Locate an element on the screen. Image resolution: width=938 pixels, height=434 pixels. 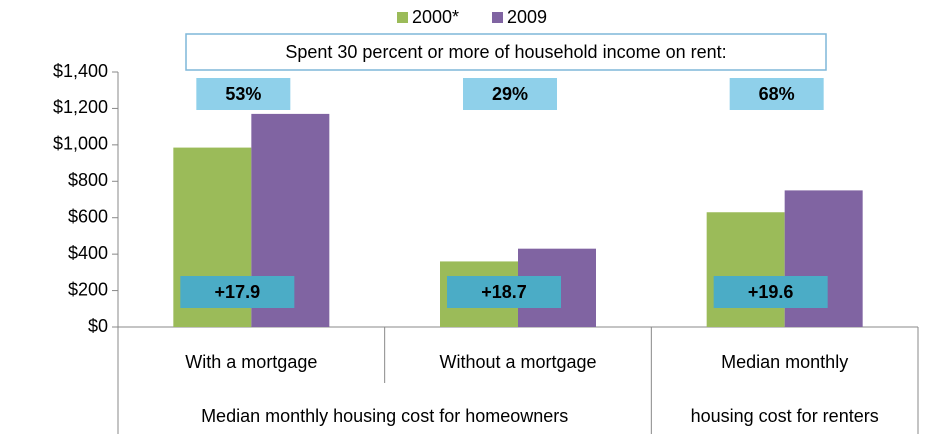
y-tick-label: $1,200 is located at coordinates (80, 107).